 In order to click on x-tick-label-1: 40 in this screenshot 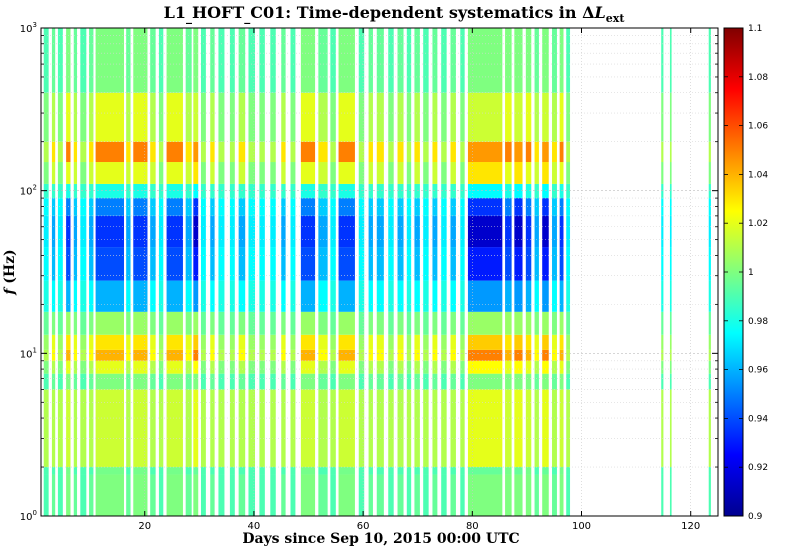, I will do `click(254, 526)`.